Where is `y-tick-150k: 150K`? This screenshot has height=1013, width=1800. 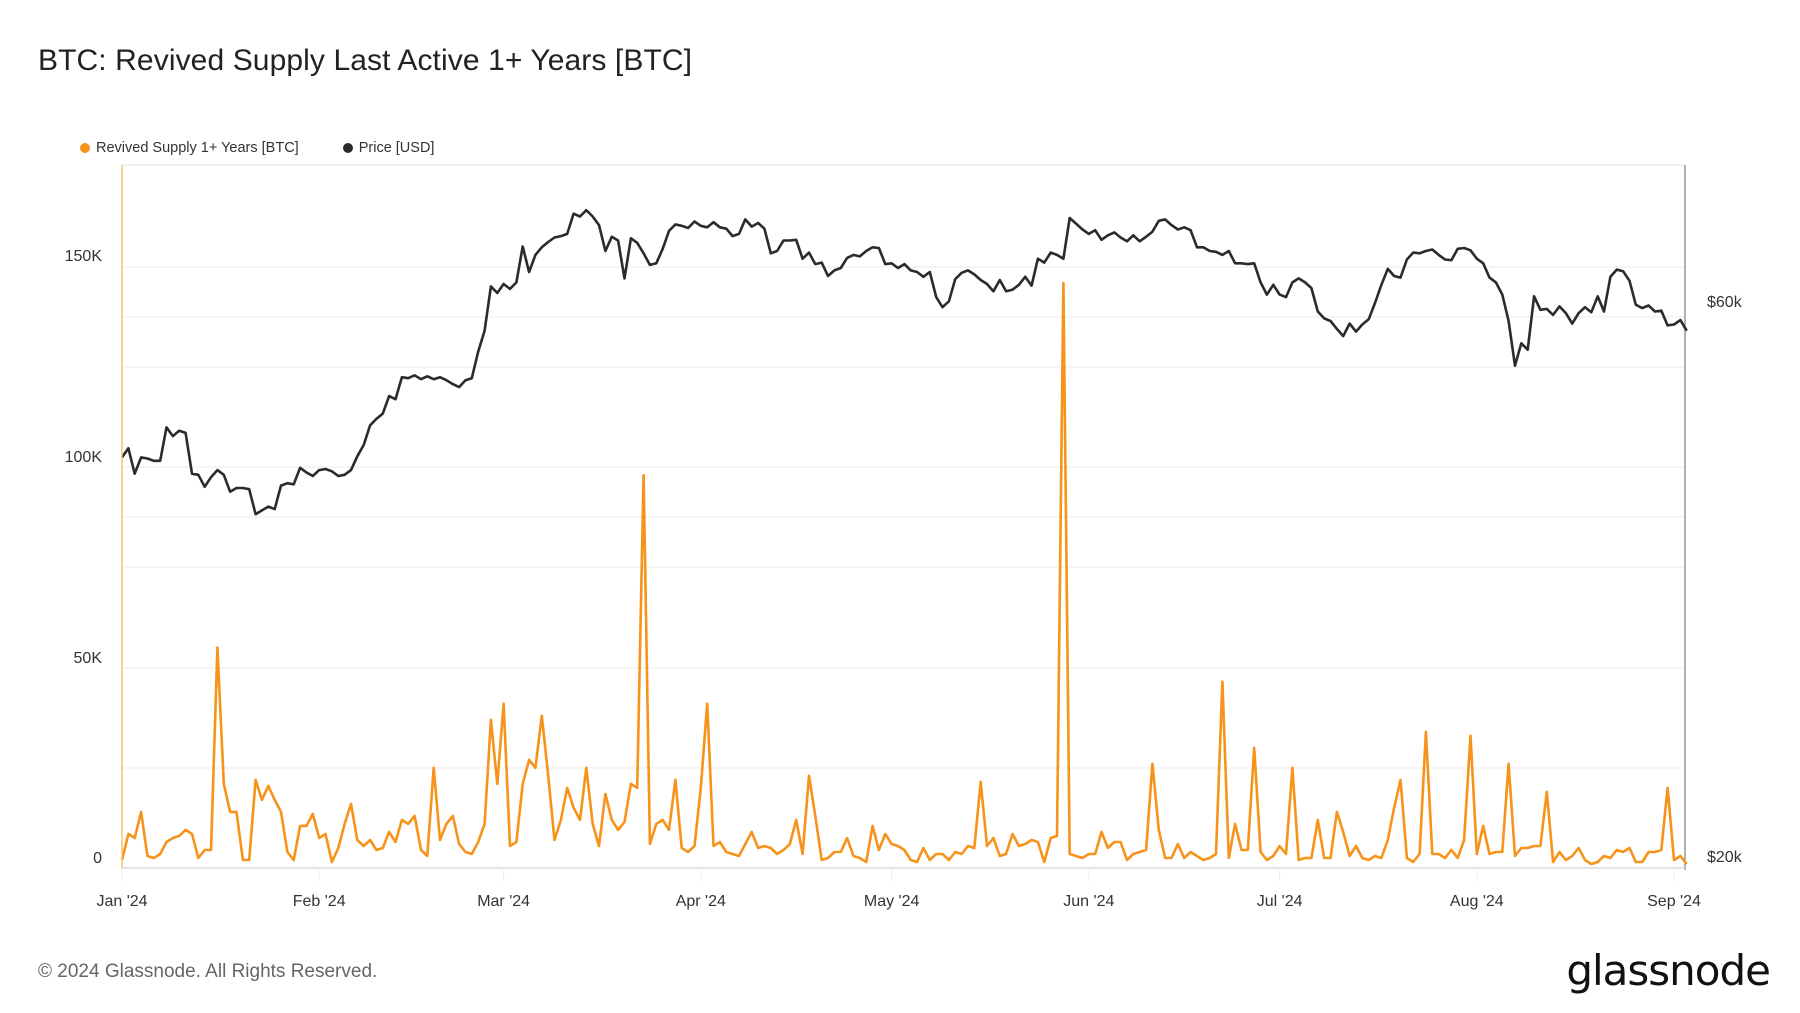
y-tick-150k: 150K is located at coordinates (83, 256).